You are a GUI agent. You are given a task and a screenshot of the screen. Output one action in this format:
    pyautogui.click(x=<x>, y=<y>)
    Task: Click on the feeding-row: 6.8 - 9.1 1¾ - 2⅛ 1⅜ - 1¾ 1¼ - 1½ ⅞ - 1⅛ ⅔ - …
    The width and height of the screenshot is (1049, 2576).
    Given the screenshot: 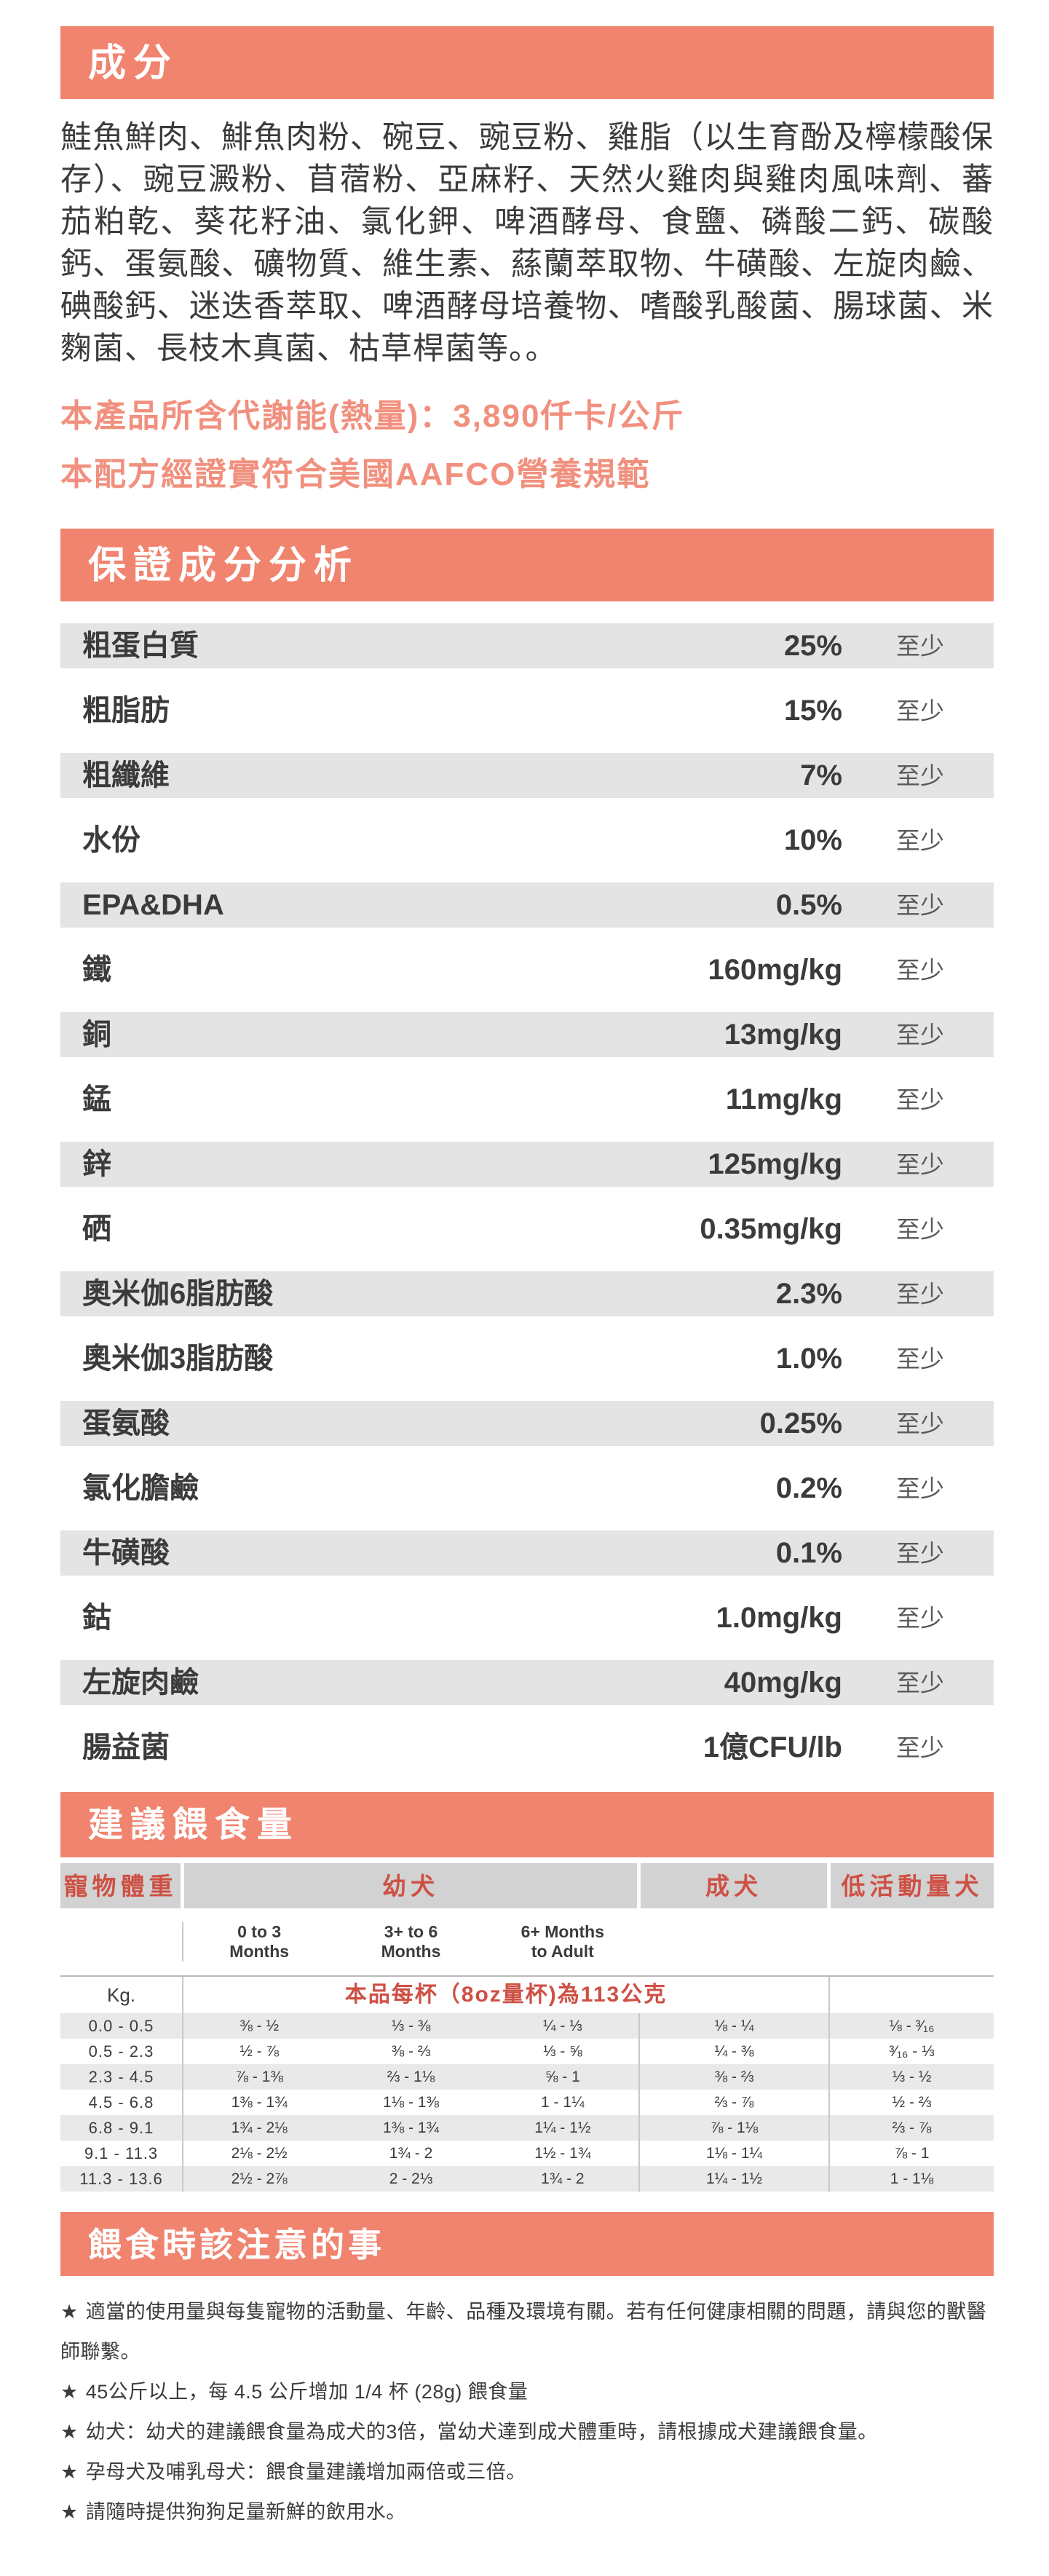 What is the action you would take?
    pyautogui.click(x=527, y=2128)
    